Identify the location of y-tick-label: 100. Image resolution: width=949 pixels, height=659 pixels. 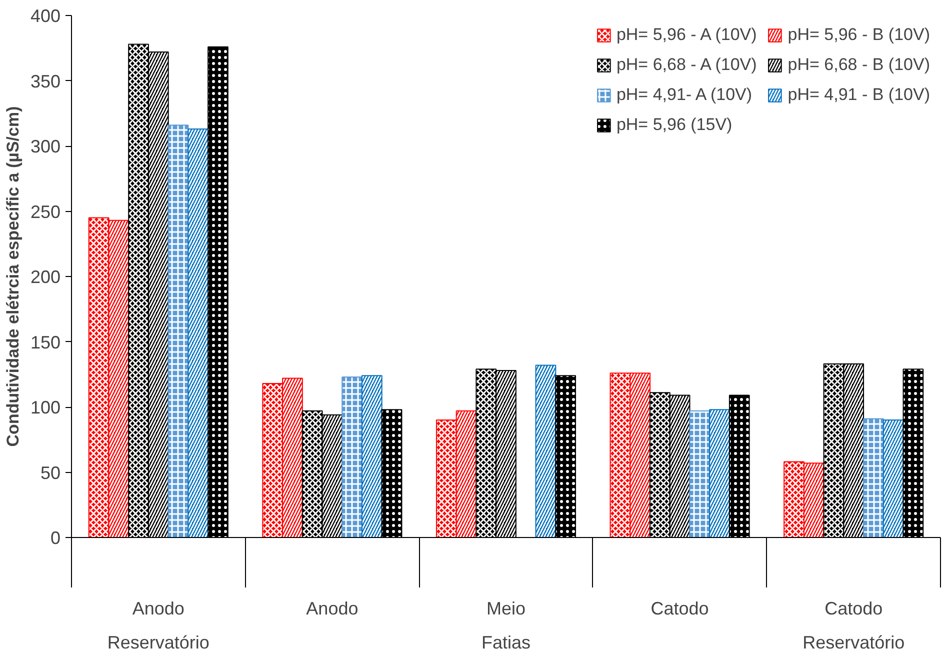
(45, 408).